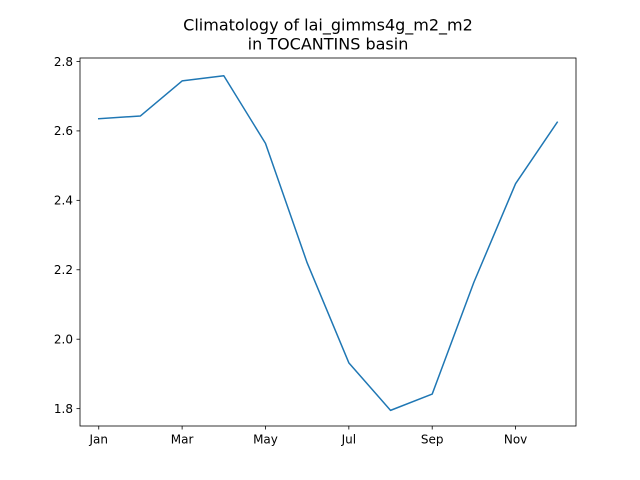  What do you see at coordinates (328, 26) in the screenshot?
I see `chart-title-line-1: Climatology of lai_gimms4g_m2_m2` at bounding box center [328, 26].